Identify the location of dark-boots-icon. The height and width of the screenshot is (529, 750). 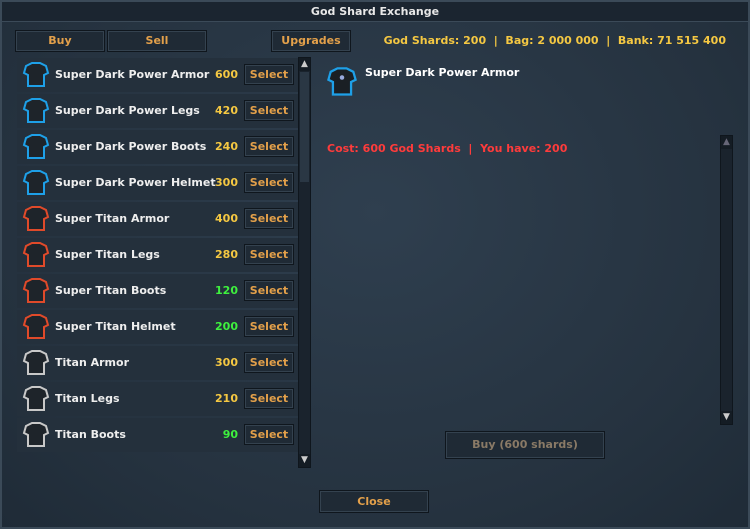
(36, 147).